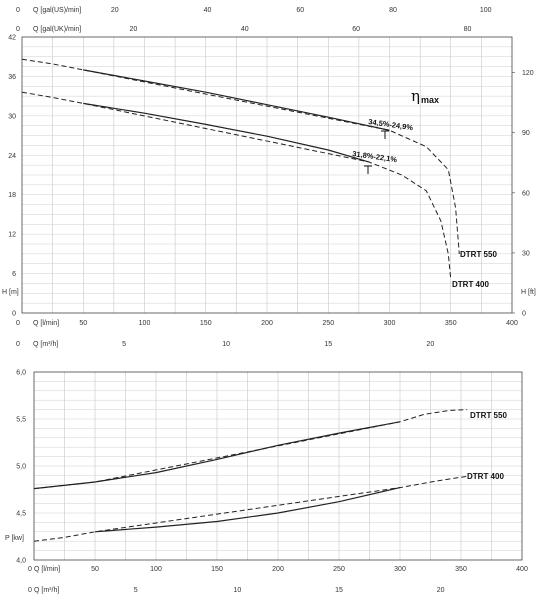 This screenshot has width=550, height=596. I want to click on power-xlabel-m3h: Q [m³/h], so click(46, 590).